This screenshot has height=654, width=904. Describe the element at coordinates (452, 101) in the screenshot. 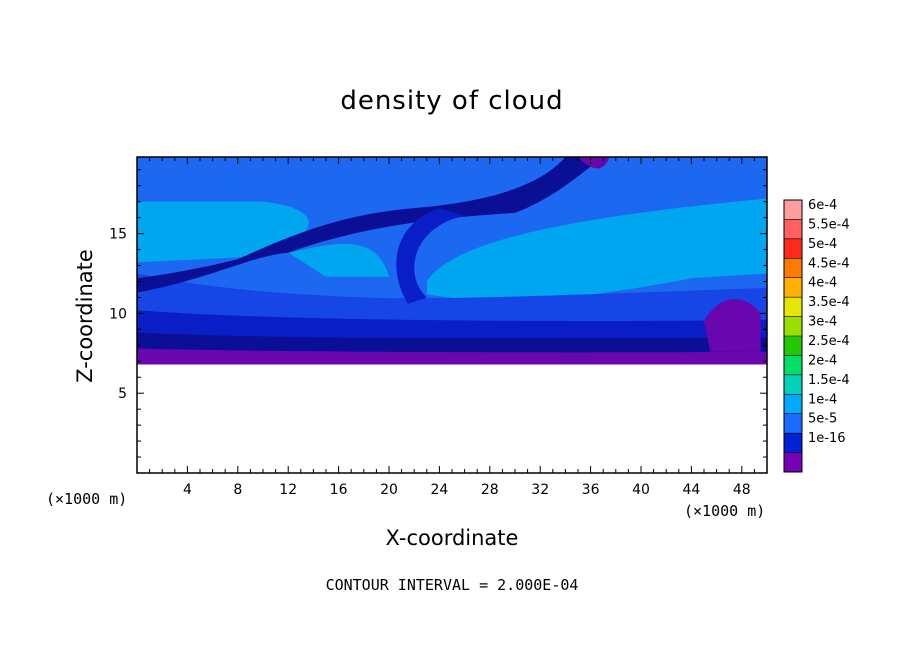

I see `chart-title: density of cloud` at that location.